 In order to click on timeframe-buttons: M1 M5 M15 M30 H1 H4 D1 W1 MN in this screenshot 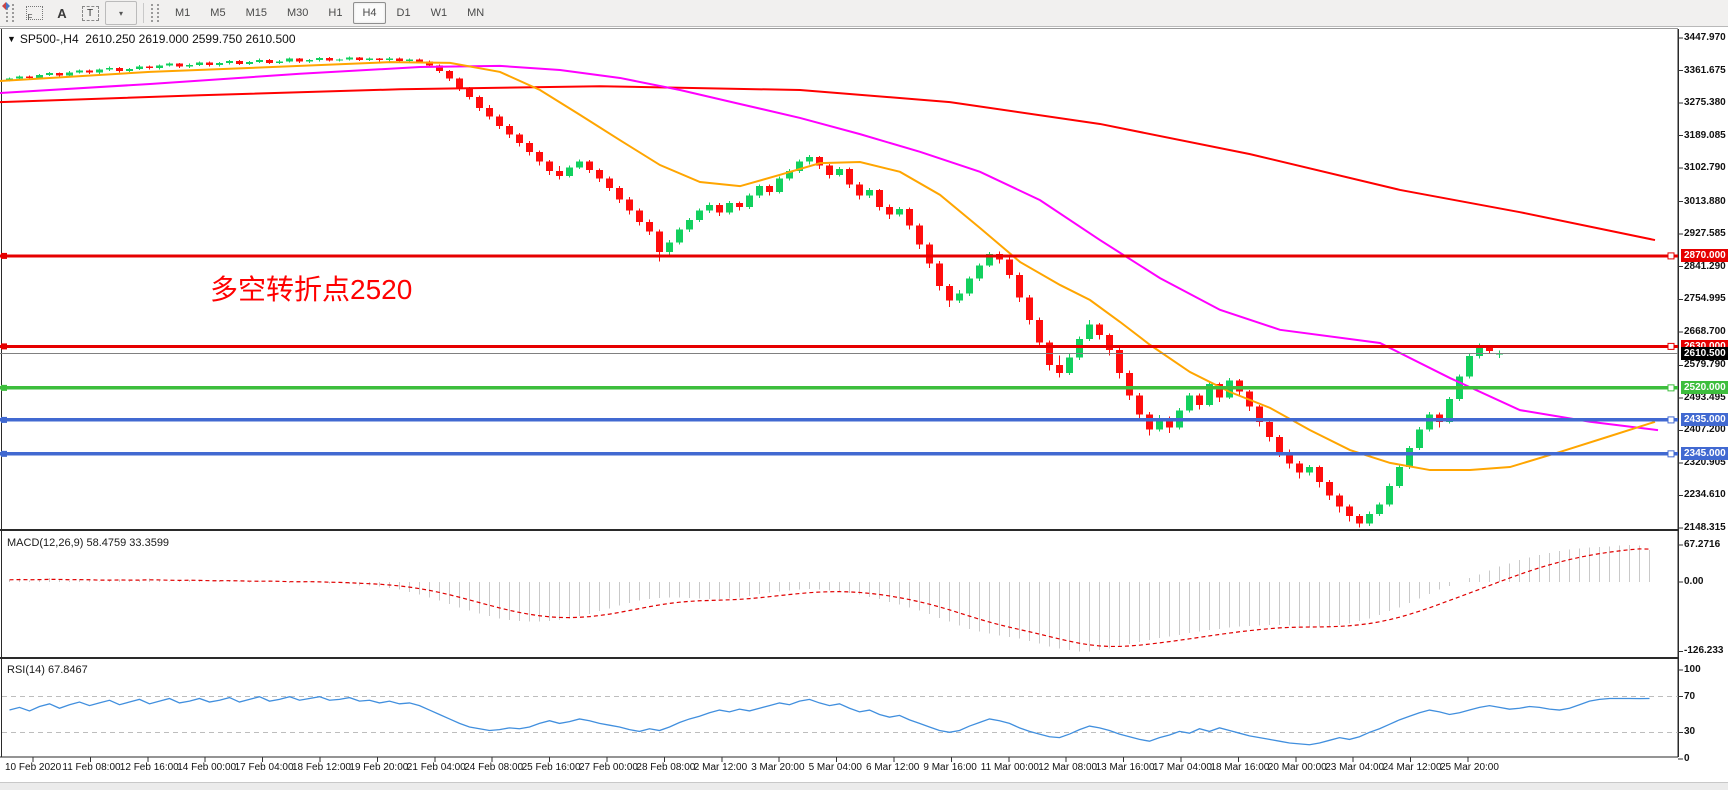, I will do `click(329, 13)`.